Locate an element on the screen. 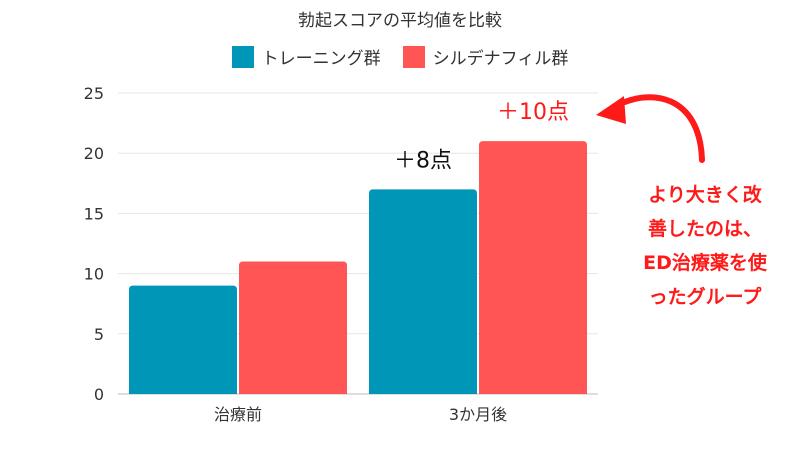 This screenshot has width=800, height=450. data-label: ＋10点 is located at coordinates (533, 112).